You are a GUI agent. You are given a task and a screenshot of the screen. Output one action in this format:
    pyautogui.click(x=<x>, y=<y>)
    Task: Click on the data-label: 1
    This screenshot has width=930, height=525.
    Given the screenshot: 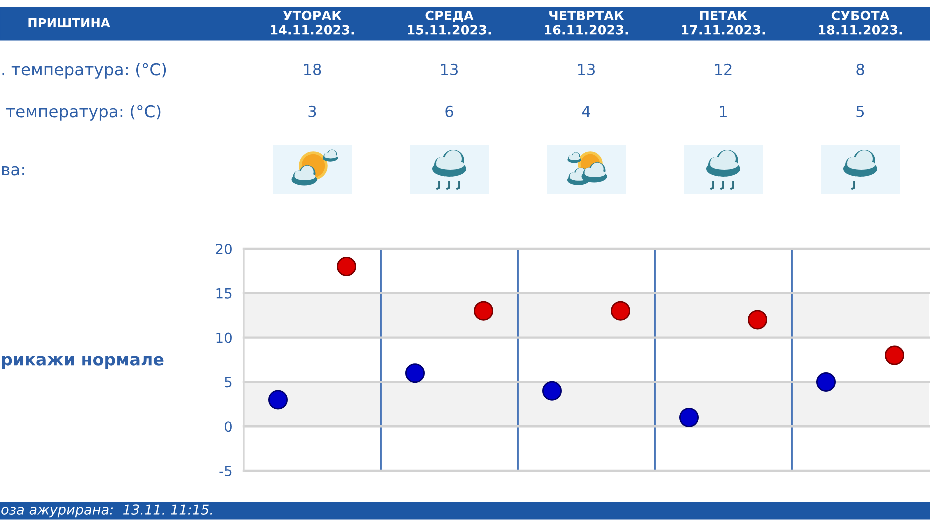 What is the action you would take?
    pyautogui.click(x=723, y=112)
    